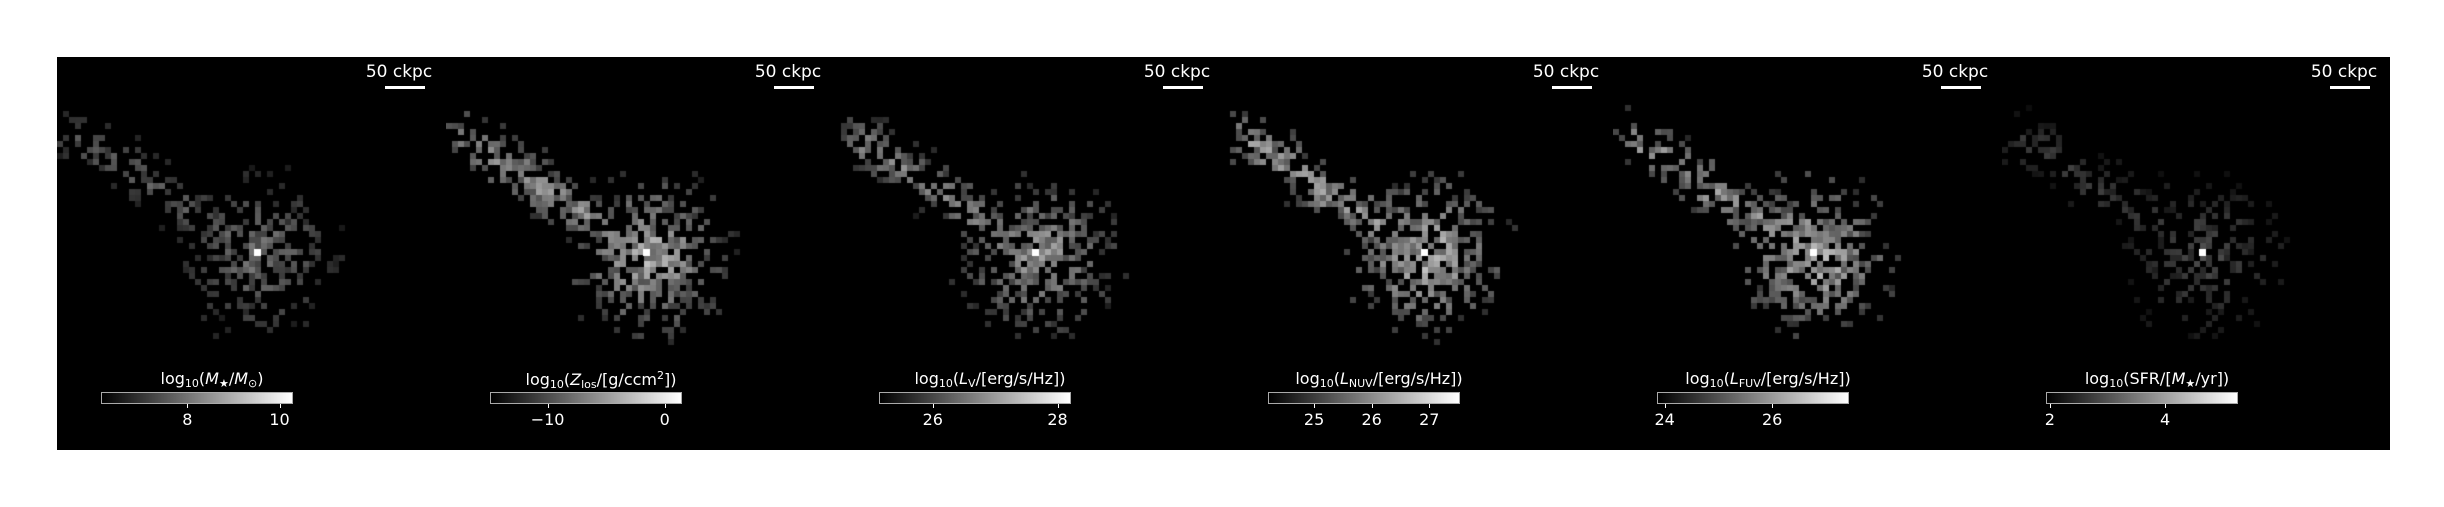 The height and width of the screenshot is (507, 2444). I want to click on colorbar-tick-label: 28, so click(1057, 419).